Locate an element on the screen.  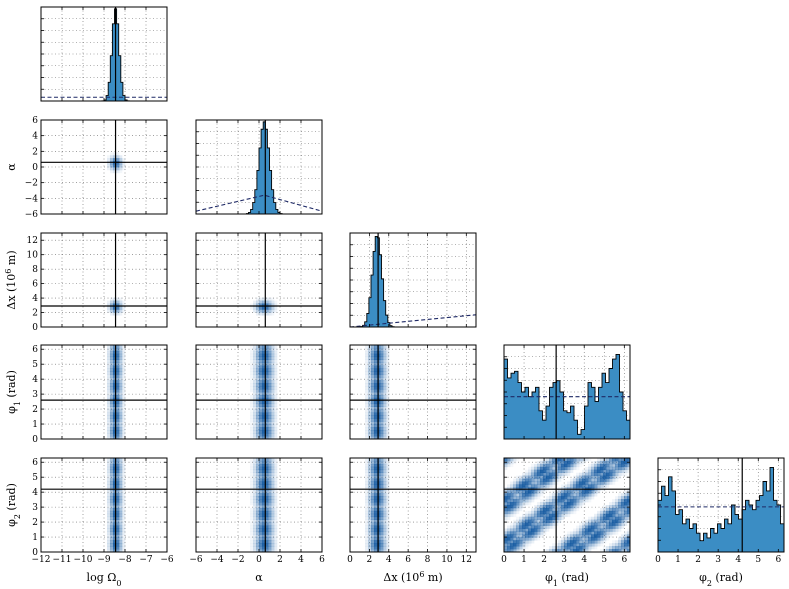
scatter-alpha-phi1-density is located at coordinates (259, 392).